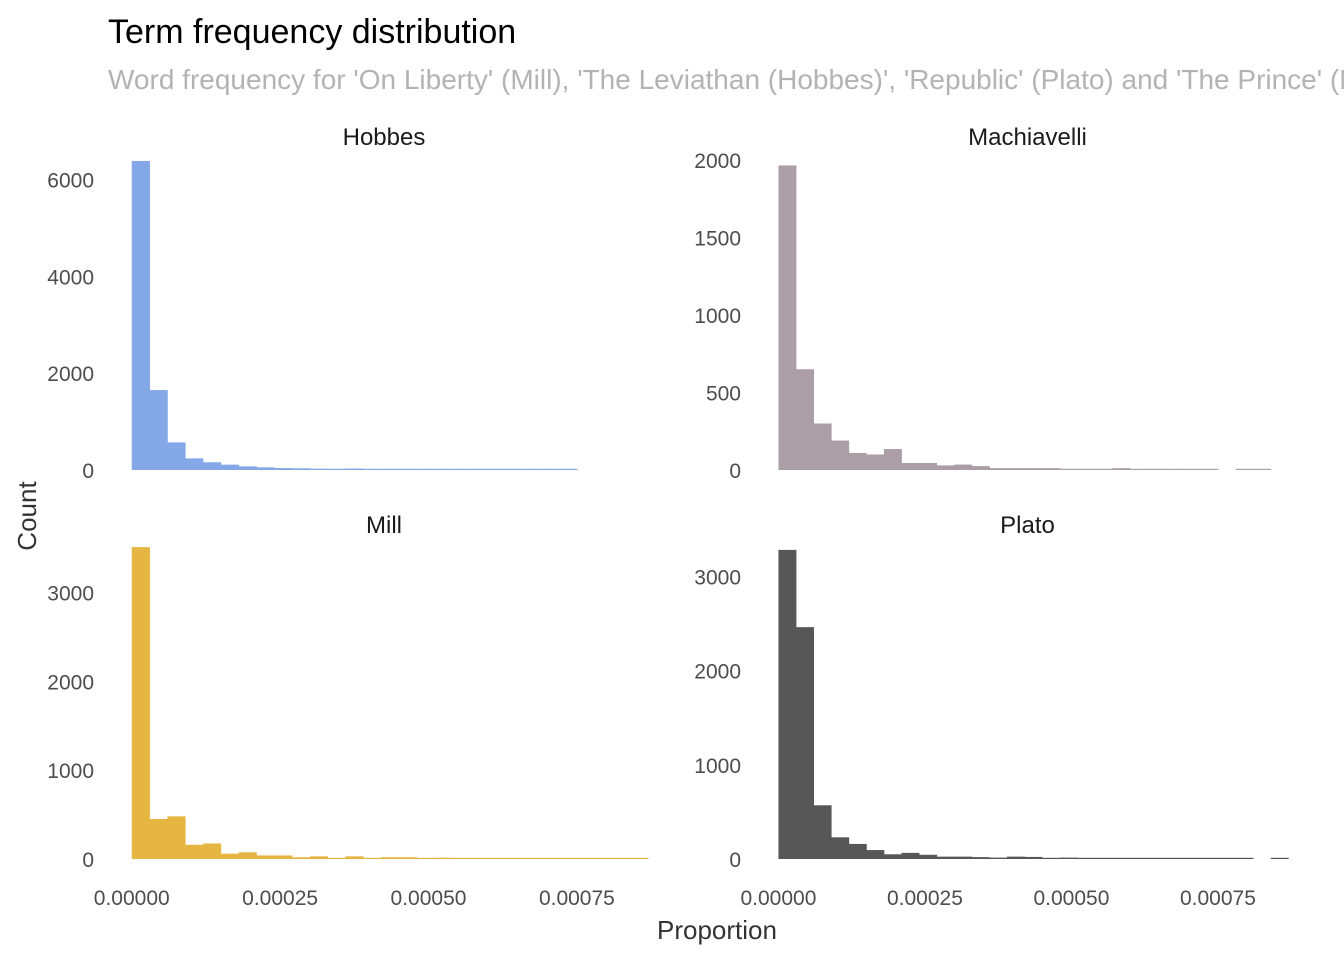 The height and width of the screenshot is (960, 1344). What do you see at coordinates (384, 137) in the screenshot?
I see `facet-label: Hobbes` at bounding box center [384, 137].